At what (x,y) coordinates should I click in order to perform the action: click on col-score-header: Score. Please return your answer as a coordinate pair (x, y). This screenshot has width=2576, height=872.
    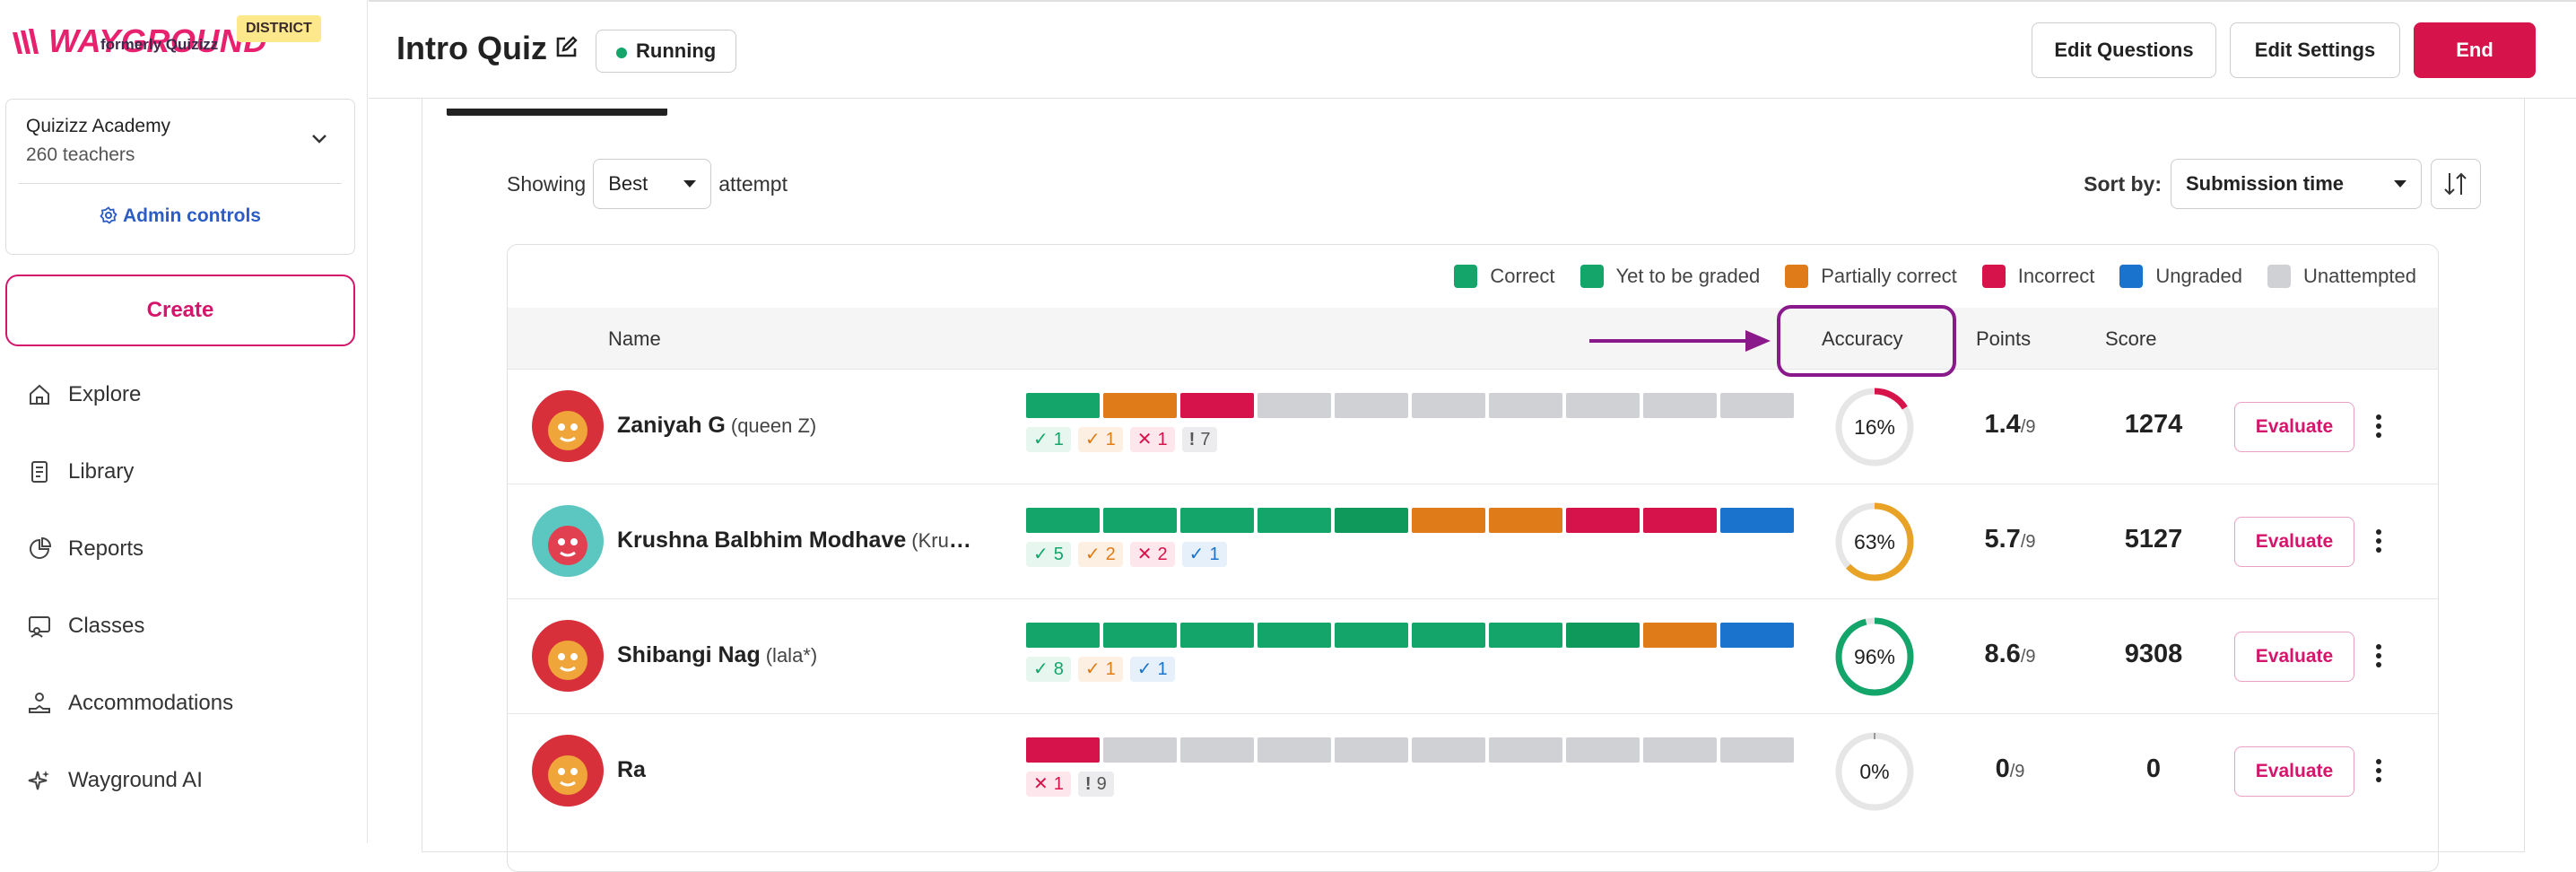
    Looking at the image, I should click on (2131, 339).